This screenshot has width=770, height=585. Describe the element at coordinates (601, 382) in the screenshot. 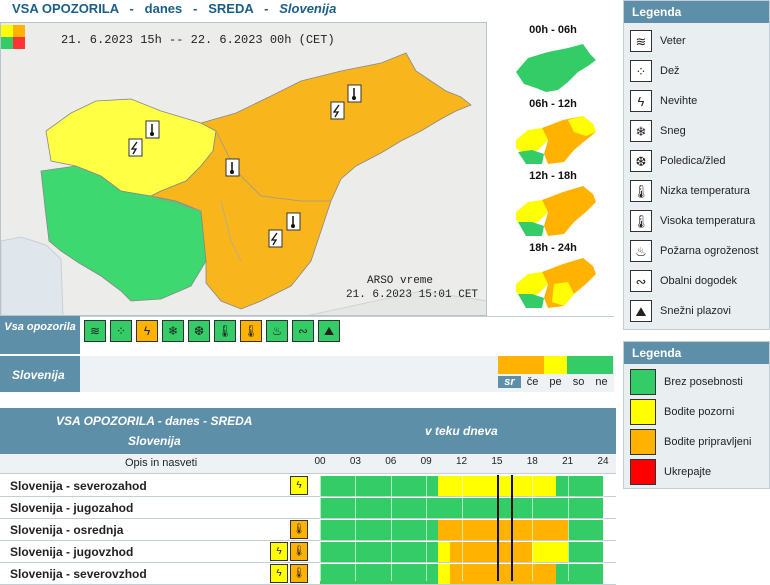

I see `day-tab-ne: ne` at that location.